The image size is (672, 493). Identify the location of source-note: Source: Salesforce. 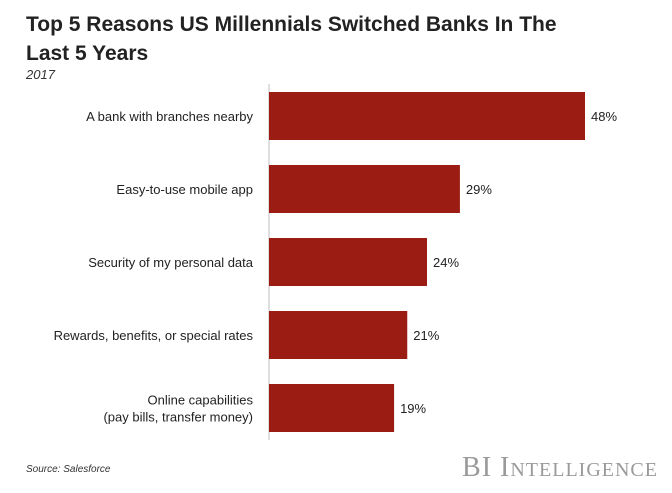
(68, 469).